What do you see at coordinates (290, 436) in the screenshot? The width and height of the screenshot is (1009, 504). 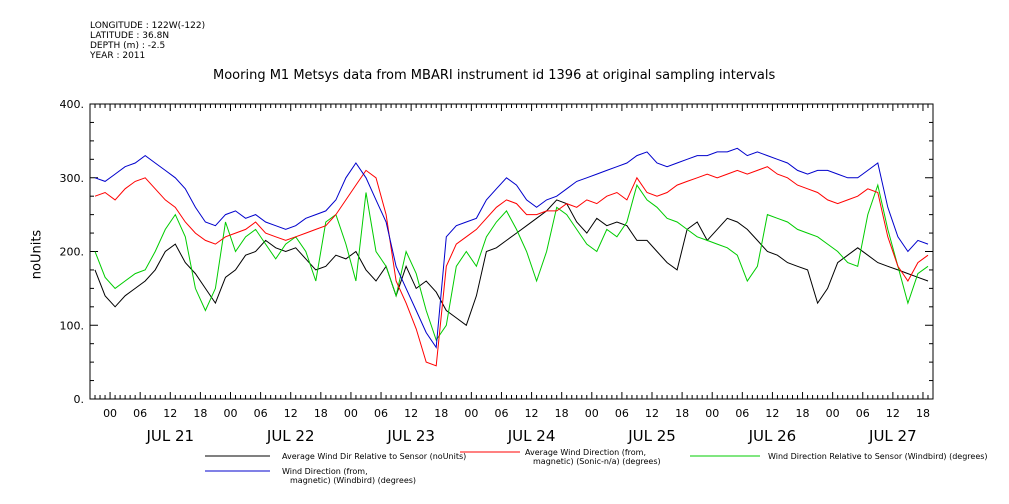 I see `x-day-label: JUL 22` at bounding box center [290, 436].